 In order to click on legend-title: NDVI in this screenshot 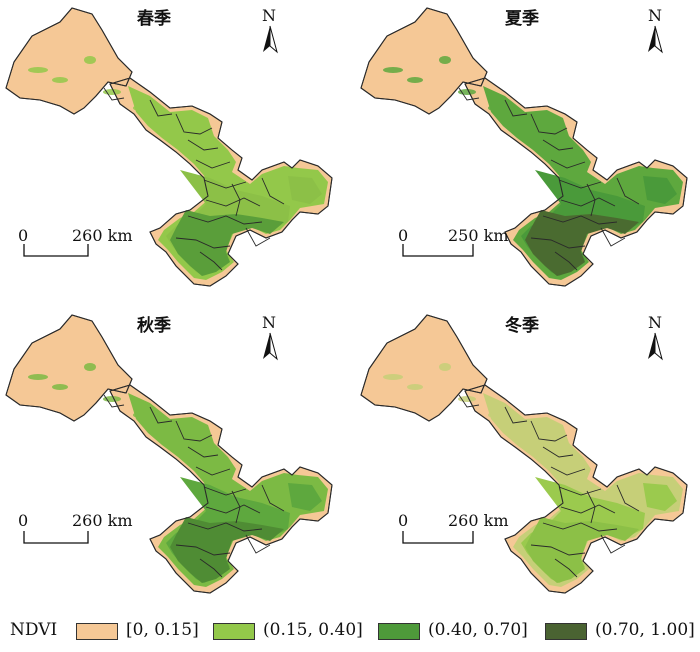, I will do `click(34, 630)`.